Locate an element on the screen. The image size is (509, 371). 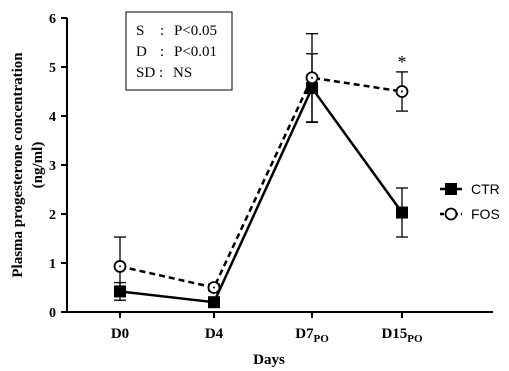
x-tick-label: D4 is located at coordinates (214, 334).